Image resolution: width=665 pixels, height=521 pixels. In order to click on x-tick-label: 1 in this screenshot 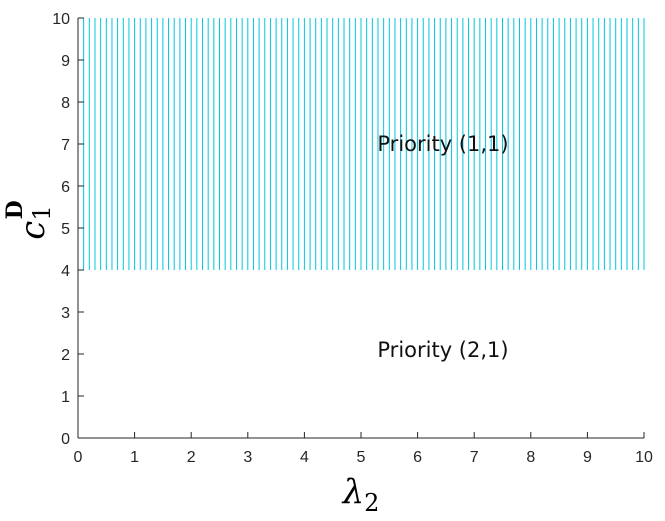, I will do `click(134, 457)`.